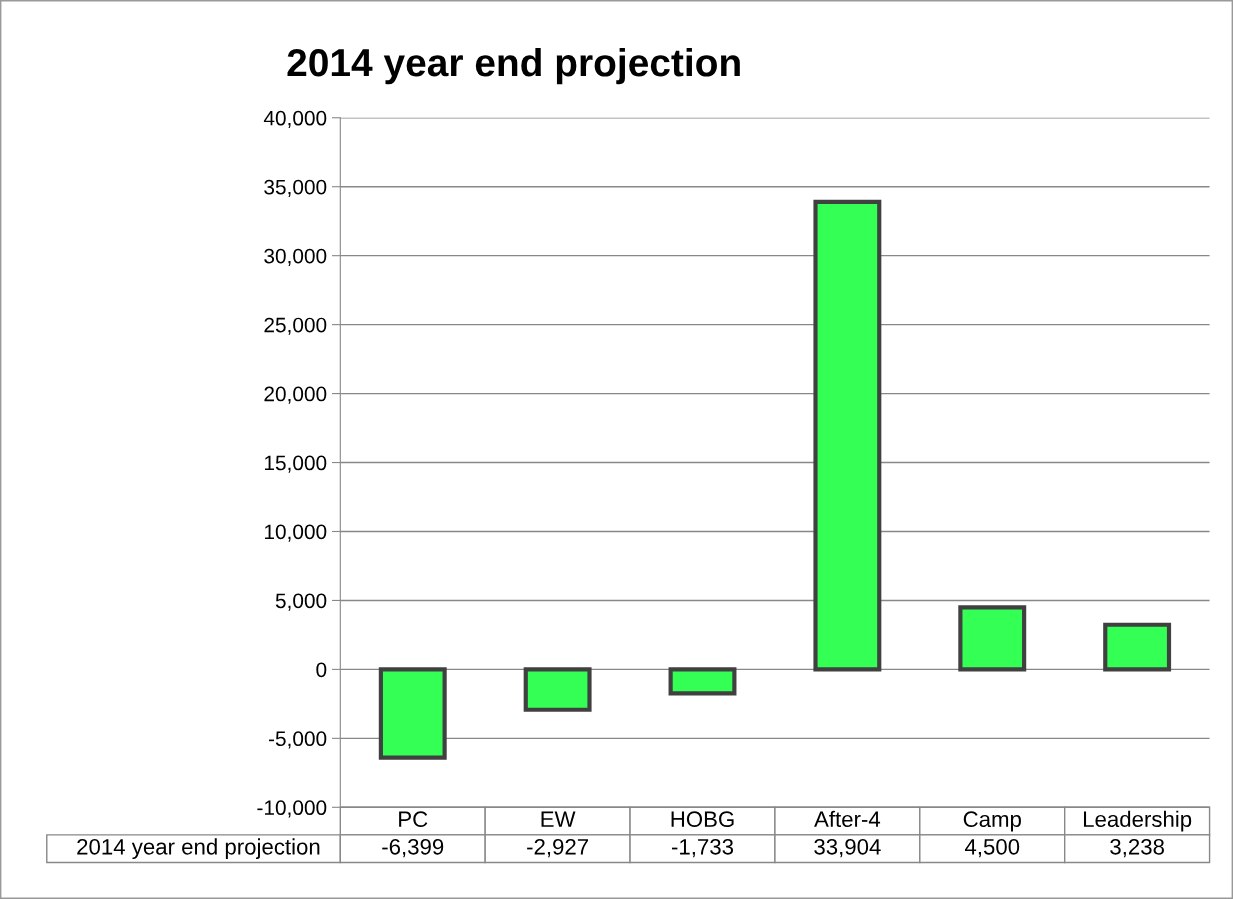  I want to click on x-tick-label: Leadership, so click(1137, 821).